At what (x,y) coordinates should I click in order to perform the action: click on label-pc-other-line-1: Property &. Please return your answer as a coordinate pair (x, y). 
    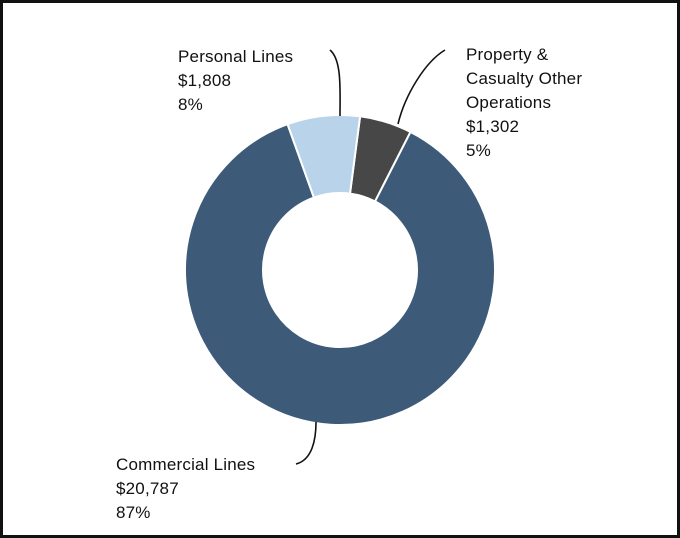
    Looking at the image, I should click on (507, 54).